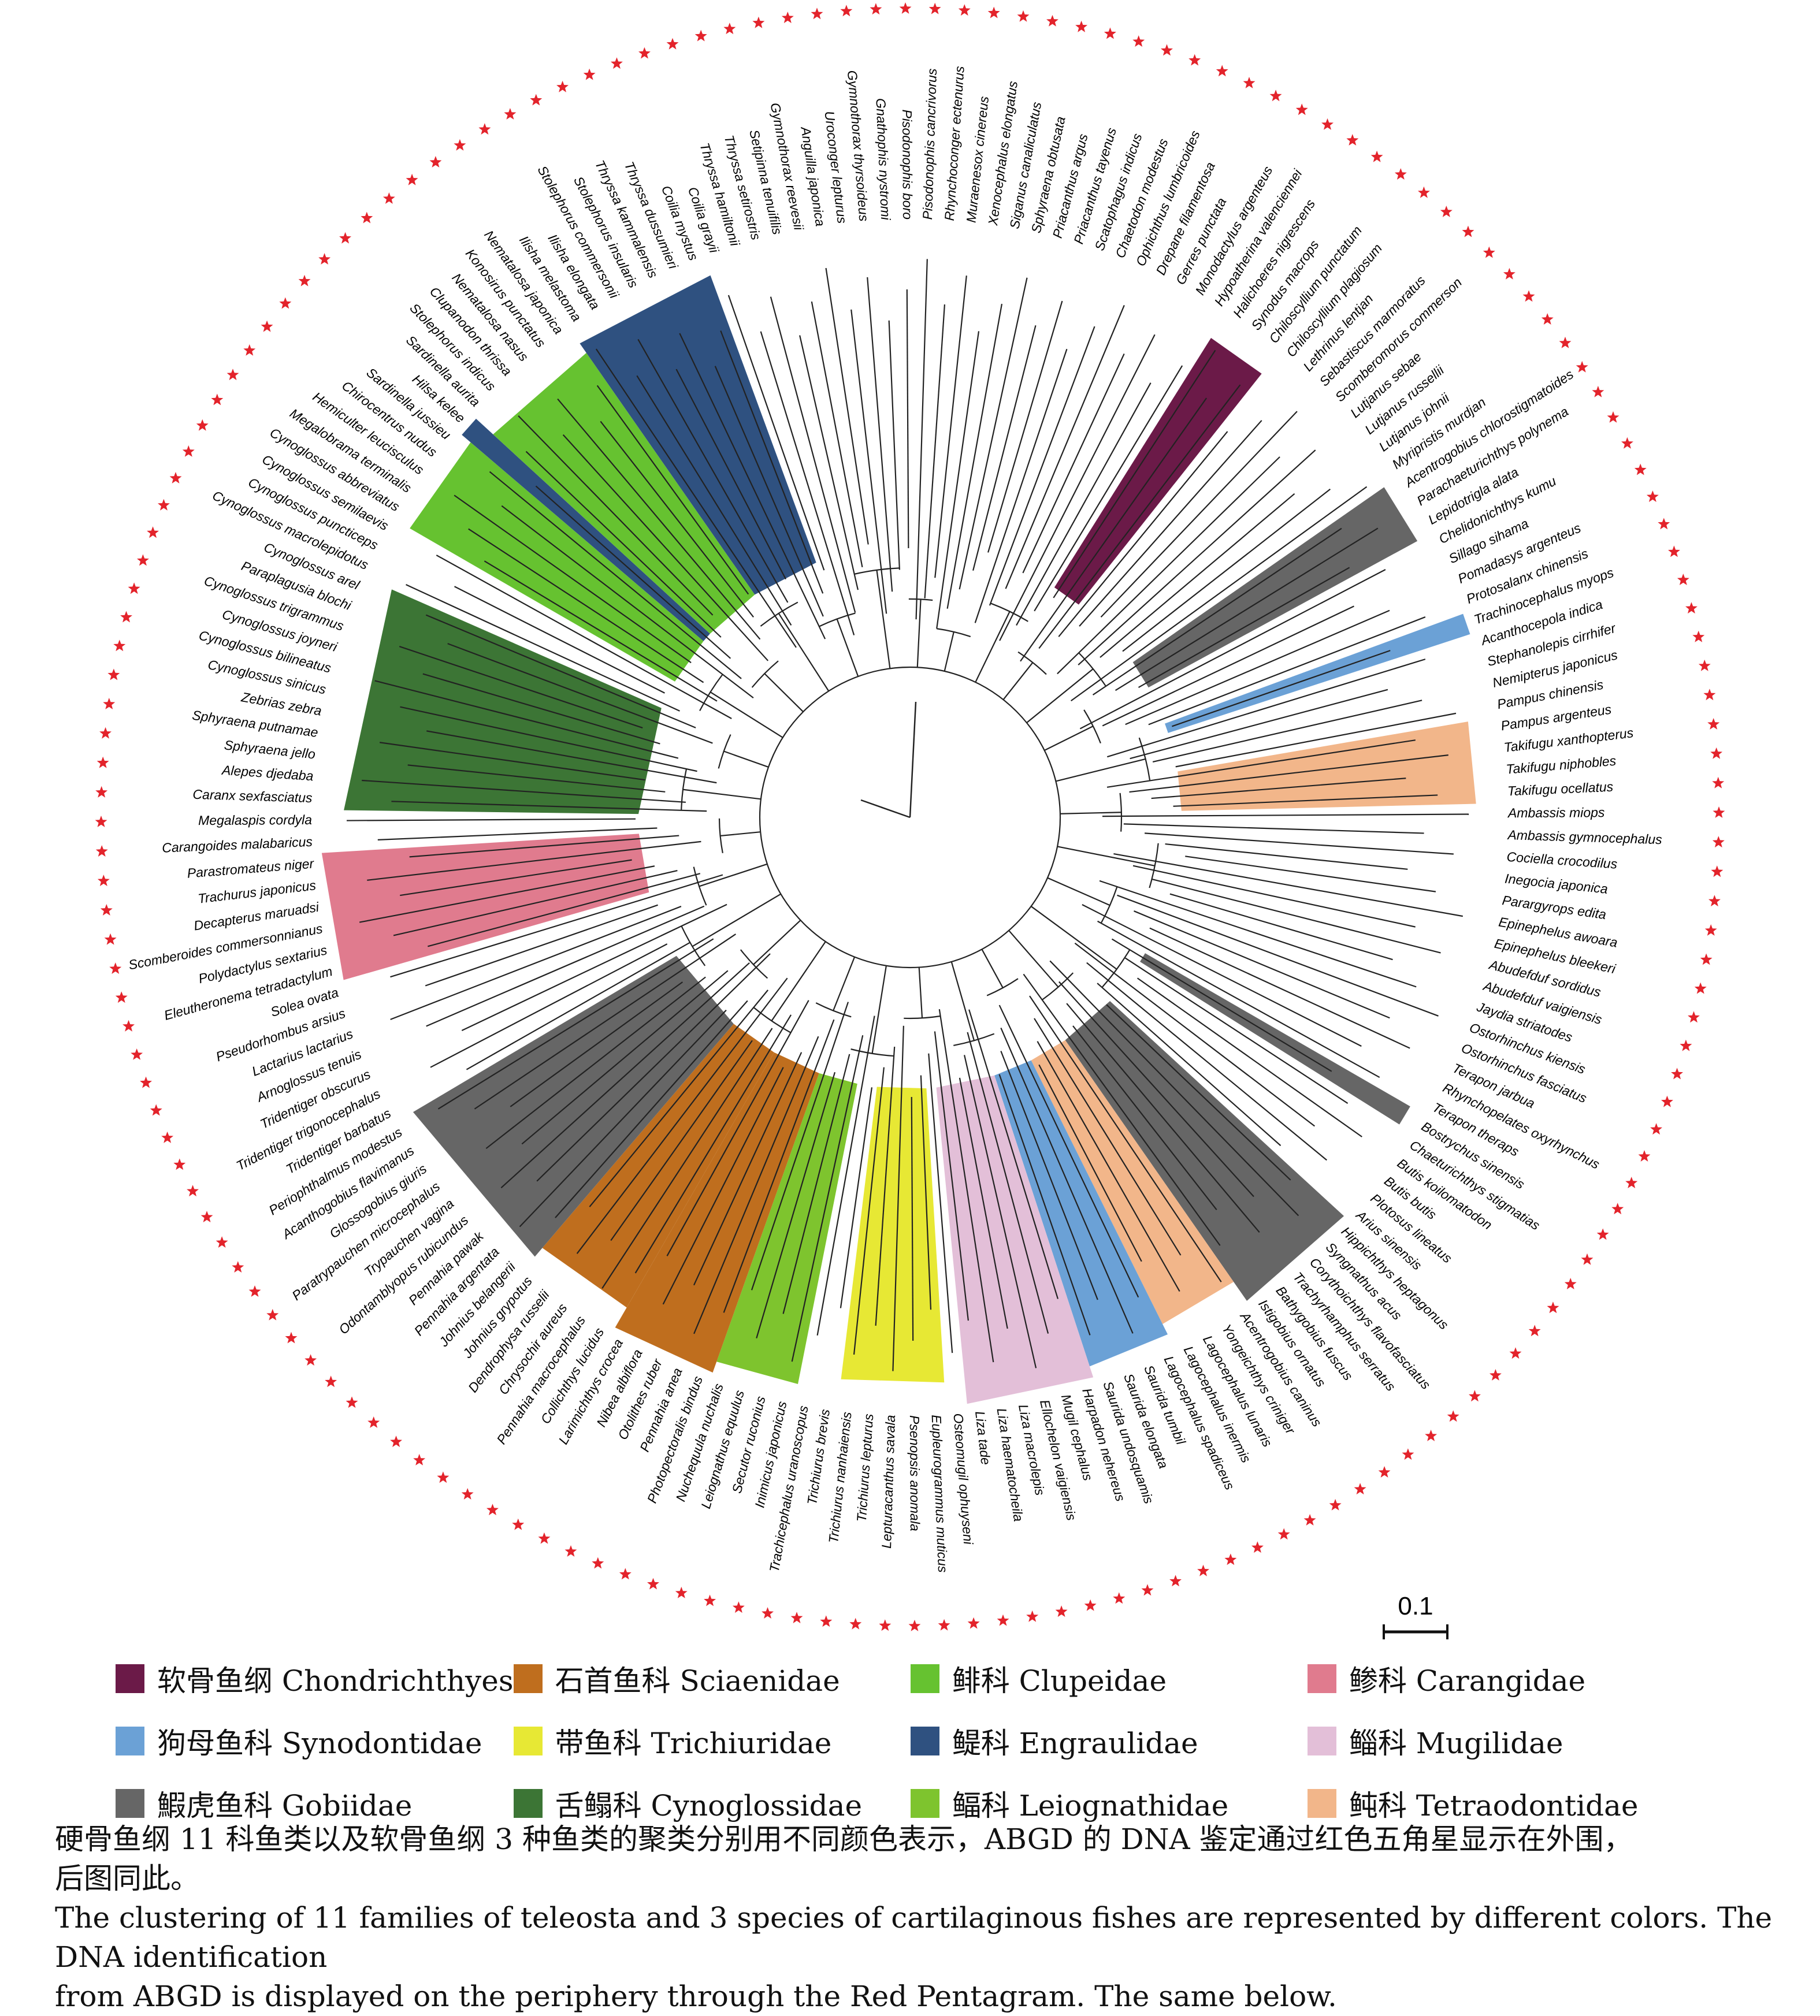 Image resolution: width=1820 pixels, height=2016 pixels. I want to click on legend-label: 鲻科 Mugilidae, so click(1456, 1744).